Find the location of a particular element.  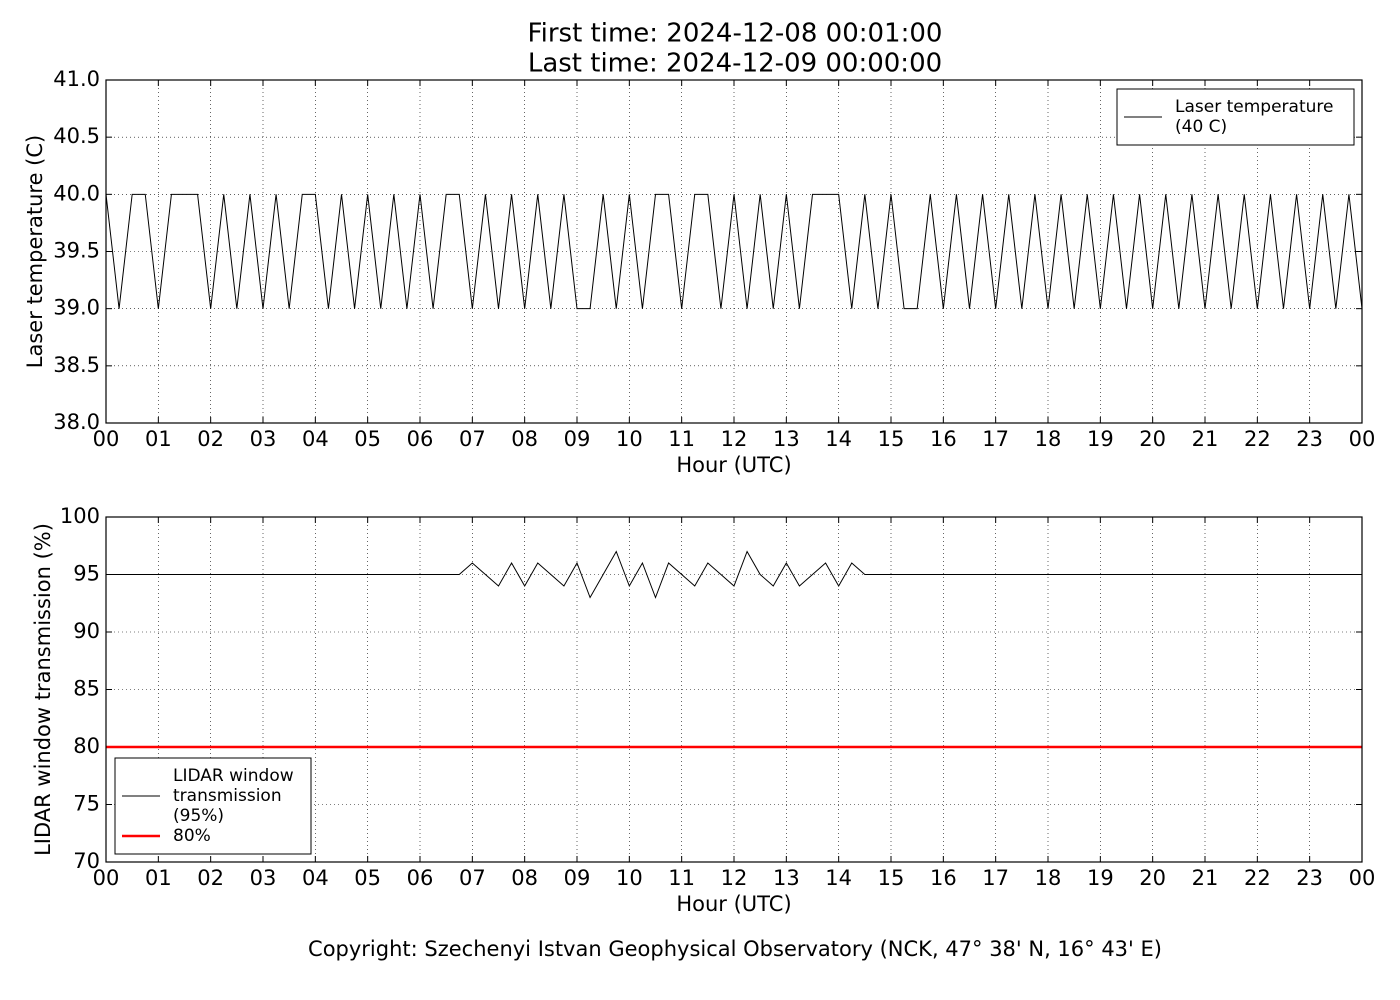

y-tick-label: 85 is located at coordinates (86, 689).